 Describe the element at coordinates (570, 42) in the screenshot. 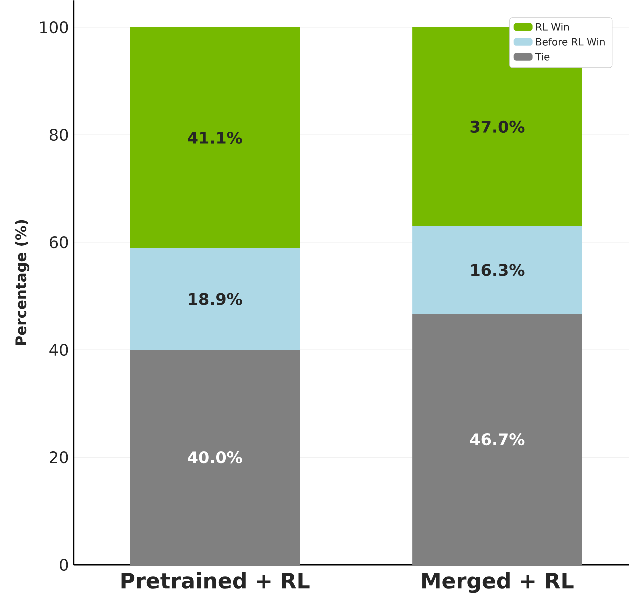

I see `legend-label: Before RL Win` at that location.